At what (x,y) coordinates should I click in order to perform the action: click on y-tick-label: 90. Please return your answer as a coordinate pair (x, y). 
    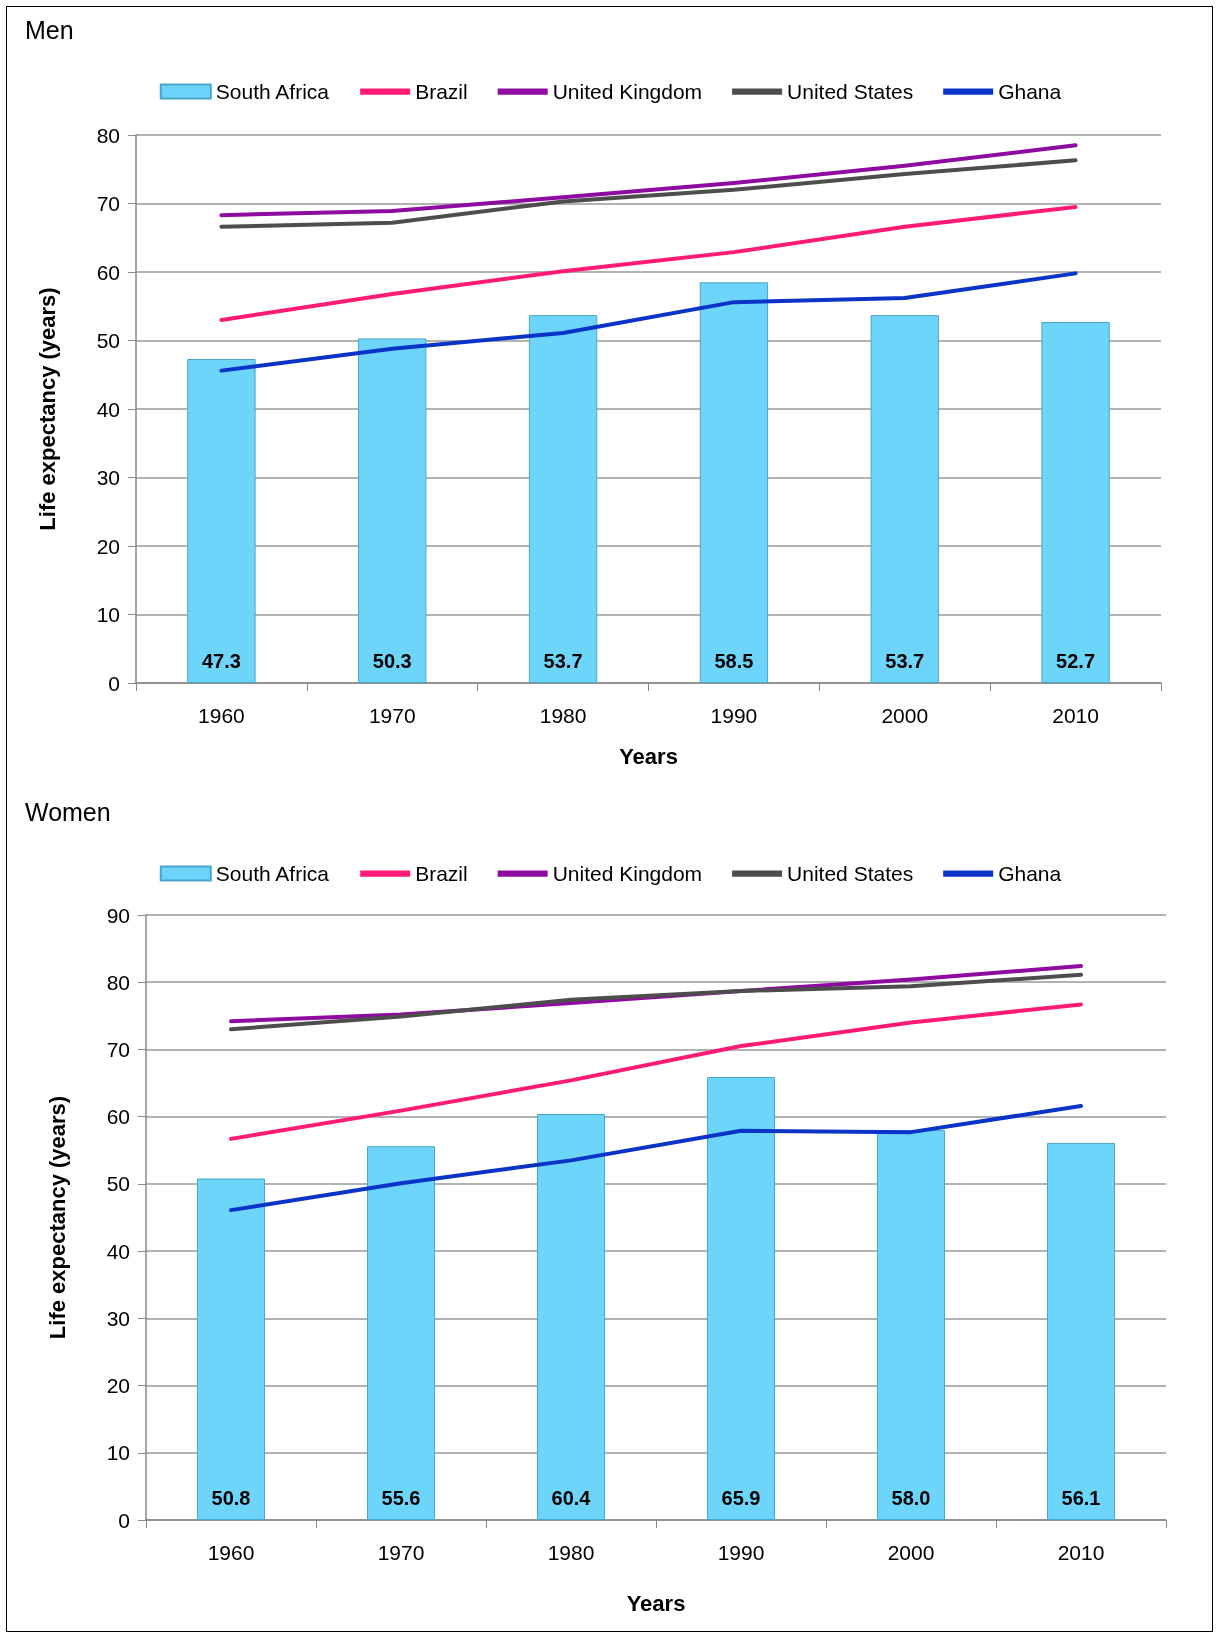
    Looking at the image, I should click on (118, 915).